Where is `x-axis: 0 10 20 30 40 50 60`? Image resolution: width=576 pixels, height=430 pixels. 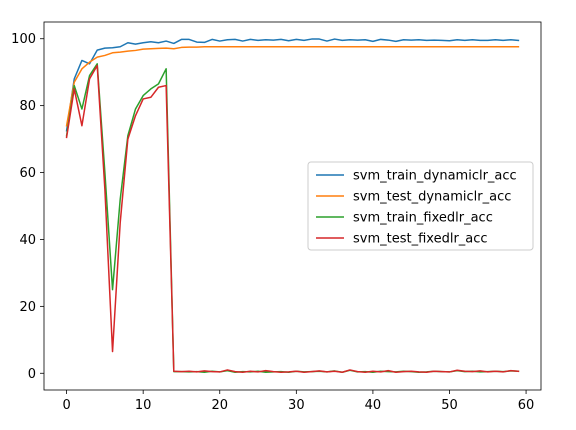
x-axis: 0 10 20 30 40 50 60 is located at coordinates (298, 401).